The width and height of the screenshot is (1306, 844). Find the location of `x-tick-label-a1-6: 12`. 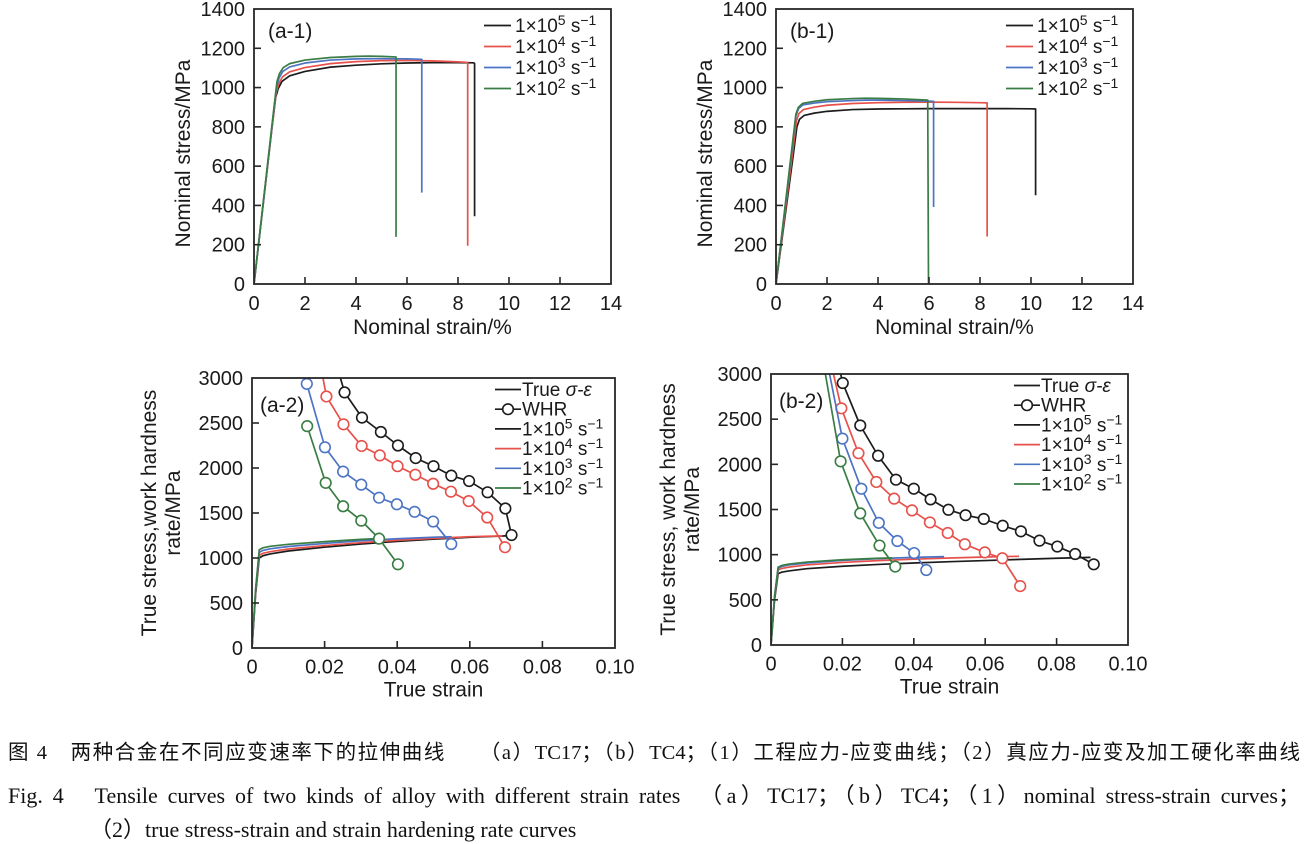

x-tick-label-a1-6: 12 is located at coordinates (560, 304).